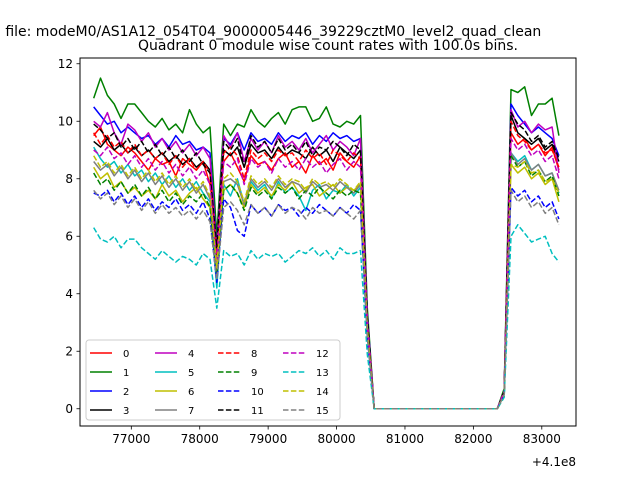  I want to click on legend-label-14: 14, so click(322, 392).